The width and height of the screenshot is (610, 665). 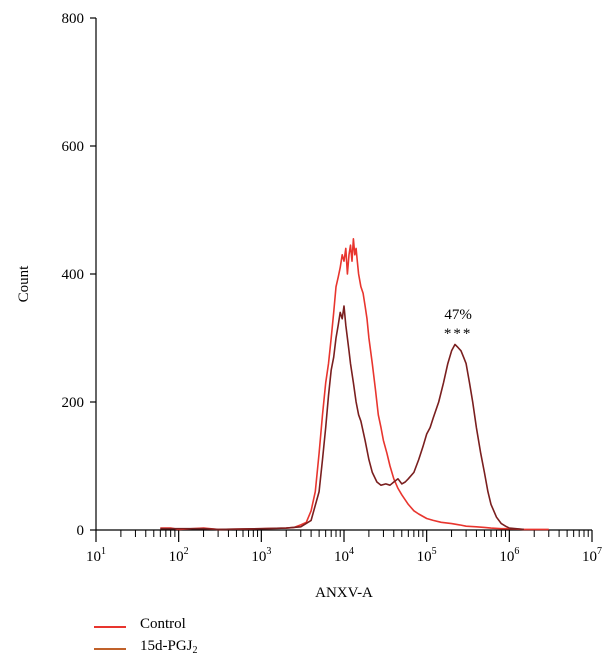 What do you see at coordinates (458, 334) in the screenshot?
I see `annotation-significance: ***` at bounding box center [458, 334].